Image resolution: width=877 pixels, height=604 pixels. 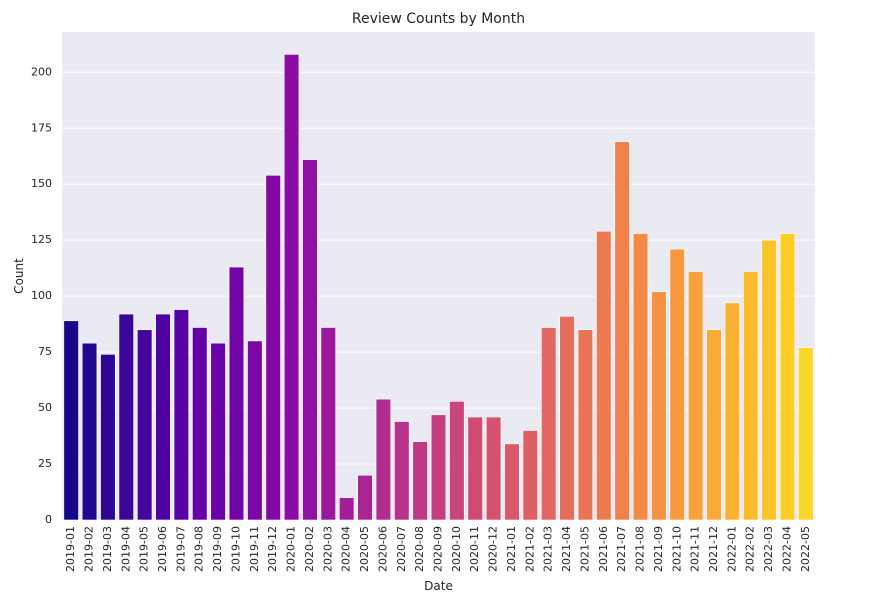 What do you see at coordinates (584, 549) in the screenshot?
I see `x-tick-label: 2021-05` at bounding box center [584, 549].